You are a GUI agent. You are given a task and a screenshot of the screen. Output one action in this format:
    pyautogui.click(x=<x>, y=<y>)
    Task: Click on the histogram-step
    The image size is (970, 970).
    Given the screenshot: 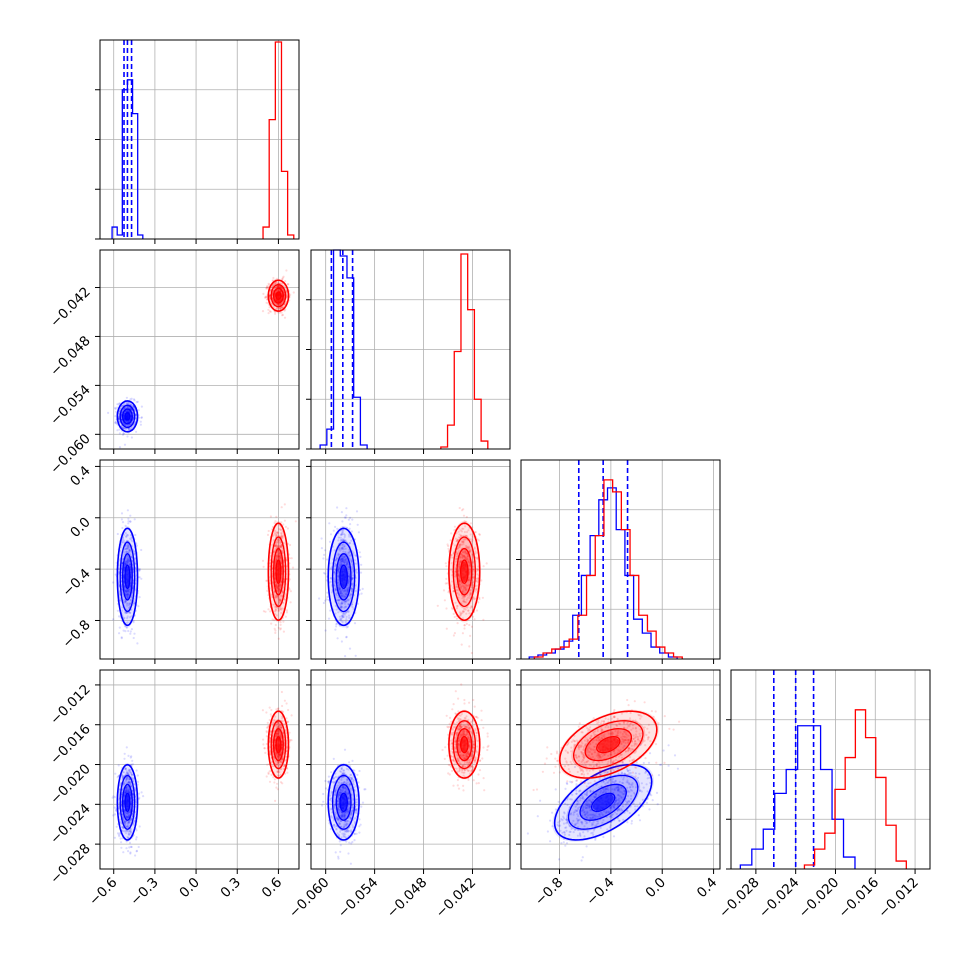 What is the action you would take?
    pyautogui.click(x=127, y=159)
    